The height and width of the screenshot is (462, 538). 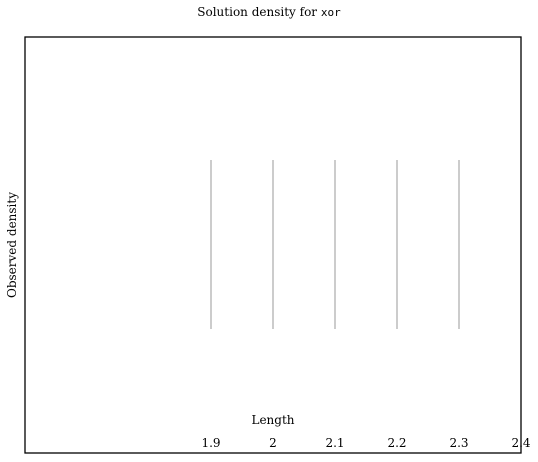 I want to click on x-tick-label: 2.1, so click(x=334, y=443).